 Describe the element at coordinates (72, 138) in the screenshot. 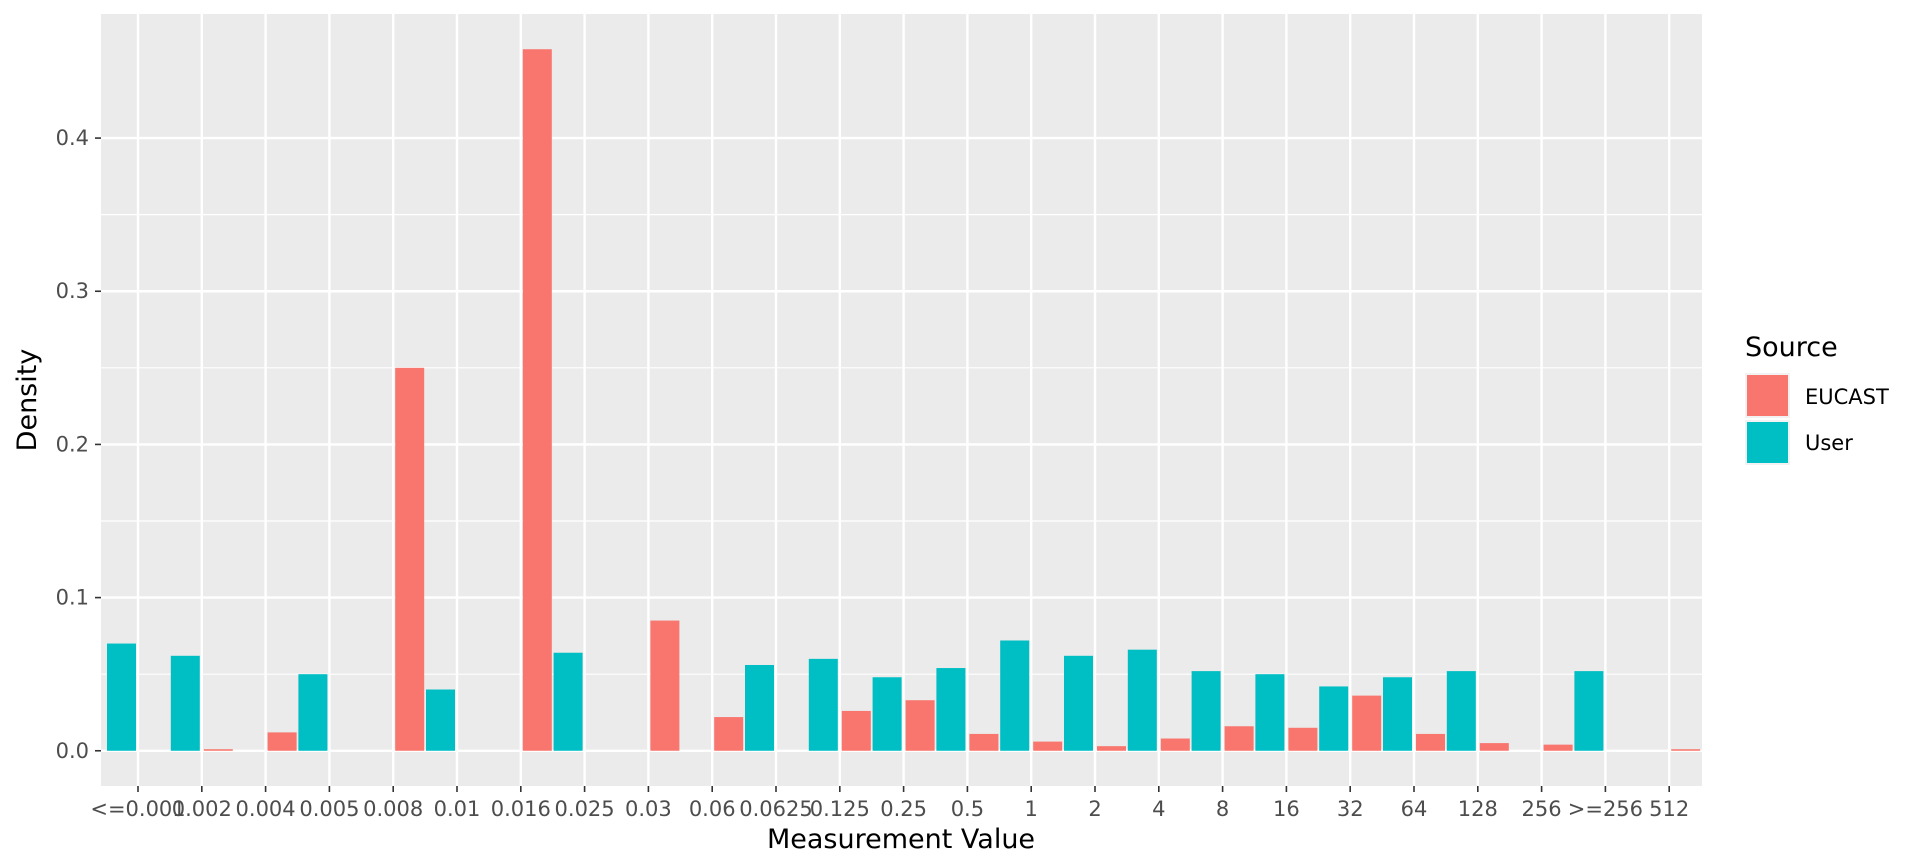

I see `y-tick-label: 0.4` at that location.